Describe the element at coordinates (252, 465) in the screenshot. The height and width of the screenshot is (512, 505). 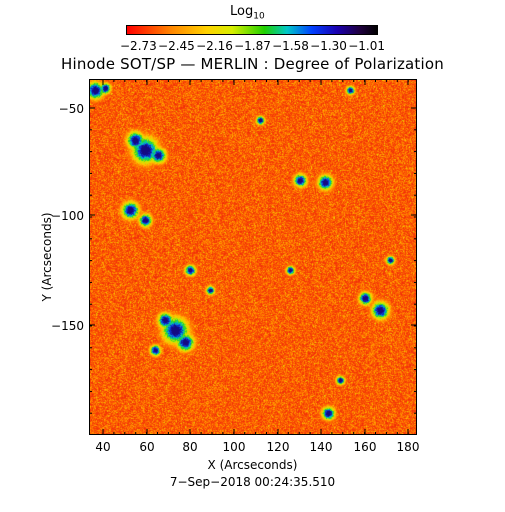
I see `x-axis-label: X (Arcseconds)` at that location.